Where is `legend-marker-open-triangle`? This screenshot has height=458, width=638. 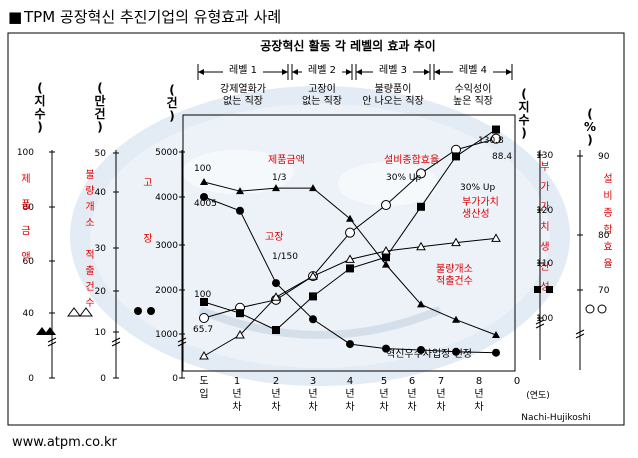
legend-marker-open-triangle is located at coordinates (74, 312).